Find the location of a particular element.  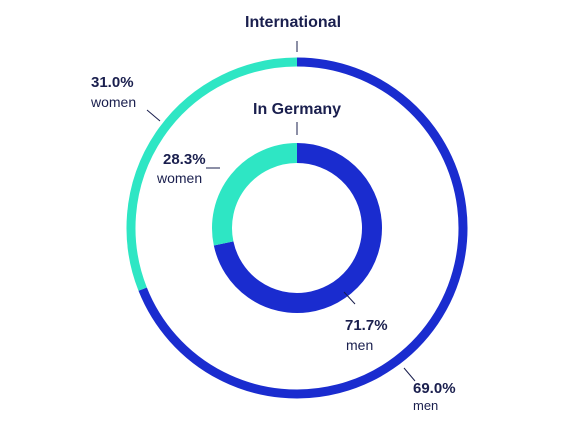

inner-chart-title: In Germany is located at coordinates (297, 109).